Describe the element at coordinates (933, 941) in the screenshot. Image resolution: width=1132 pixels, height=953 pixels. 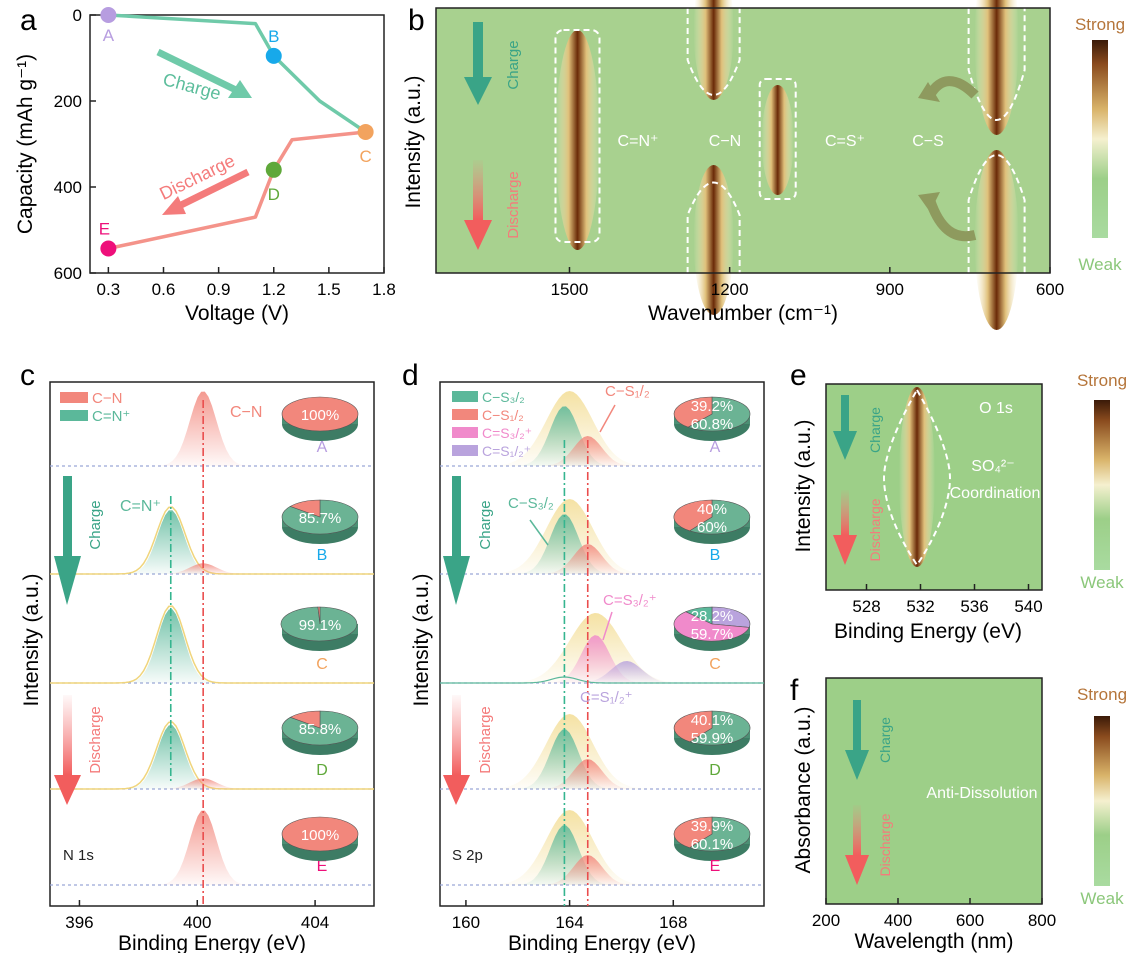
I see `panel-f-xlabel: Wavelength (nm)` at that location.